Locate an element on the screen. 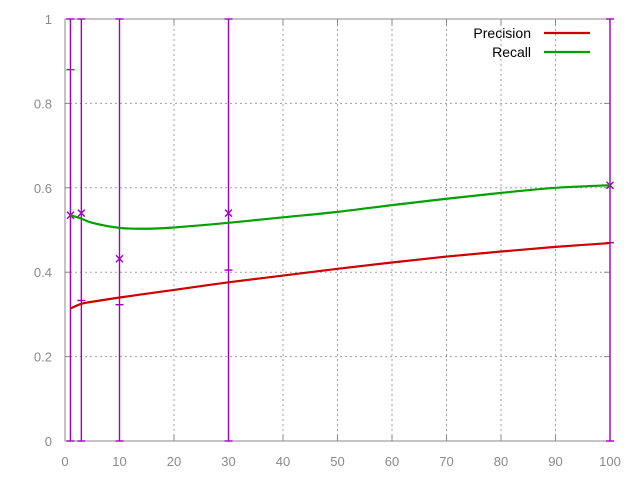  x-tick-label: 60 is located at coordinates (392, 461).